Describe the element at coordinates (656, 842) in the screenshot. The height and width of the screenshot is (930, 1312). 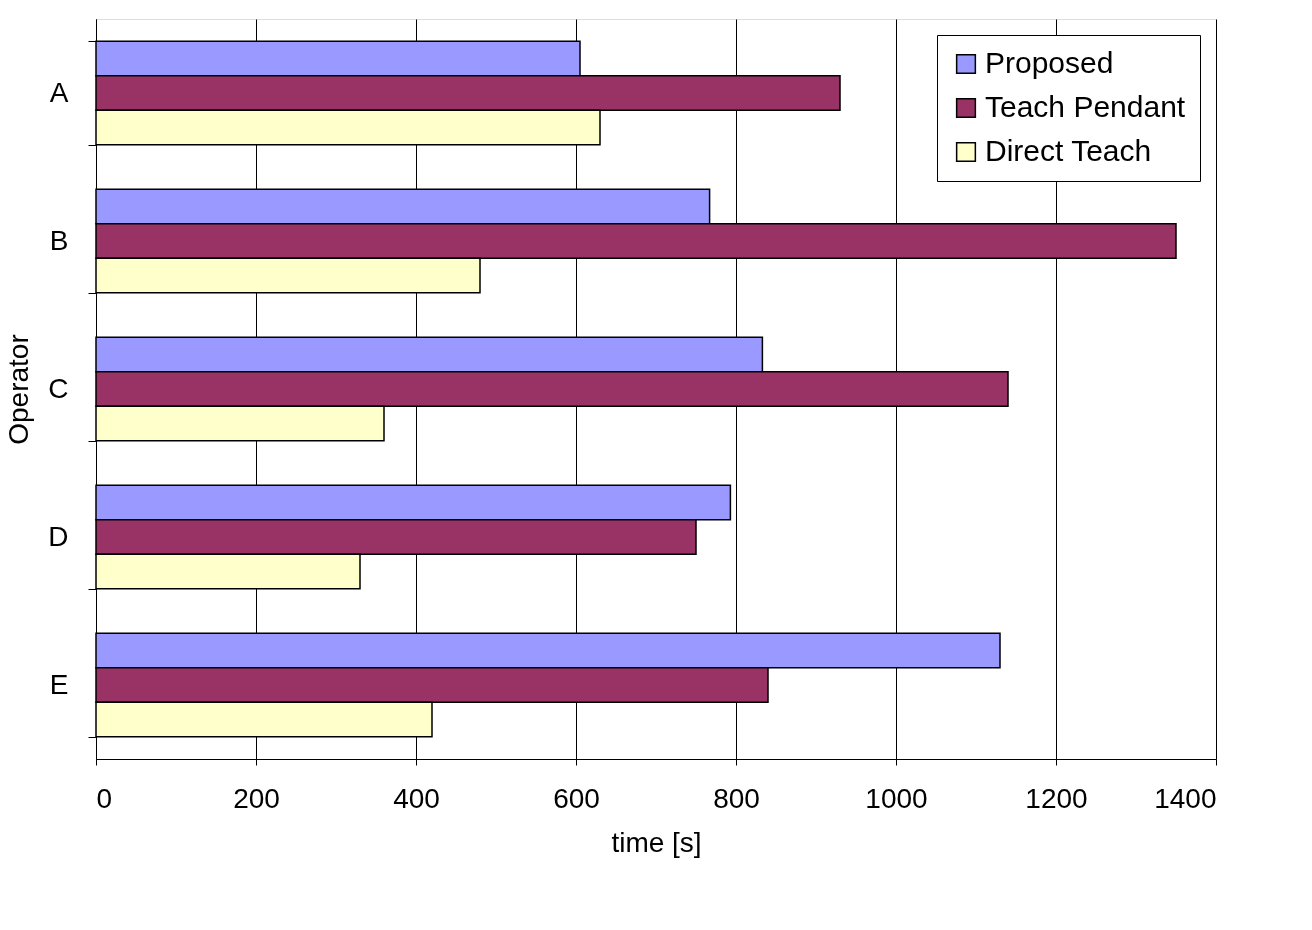
I see `x-axis-title: time [s]` at that location.